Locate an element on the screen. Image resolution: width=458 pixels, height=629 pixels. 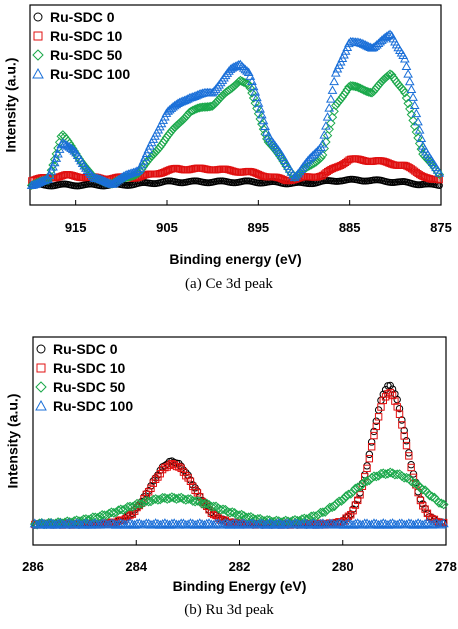
x-tick-label: 875 is located at coordinates (441, 227).